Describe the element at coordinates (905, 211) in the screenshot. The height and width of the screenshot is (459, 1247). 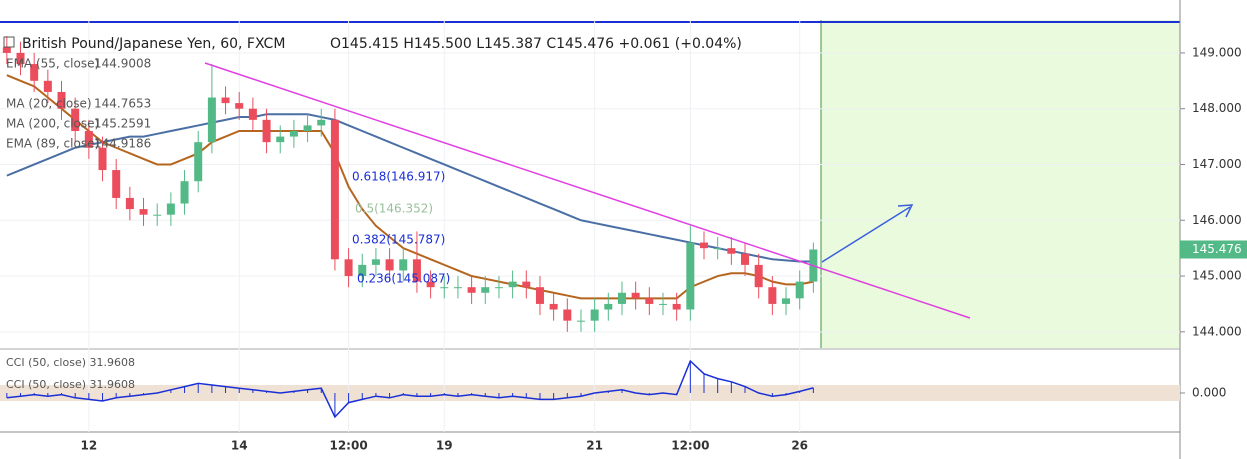
I see `arrow-head` at that location.